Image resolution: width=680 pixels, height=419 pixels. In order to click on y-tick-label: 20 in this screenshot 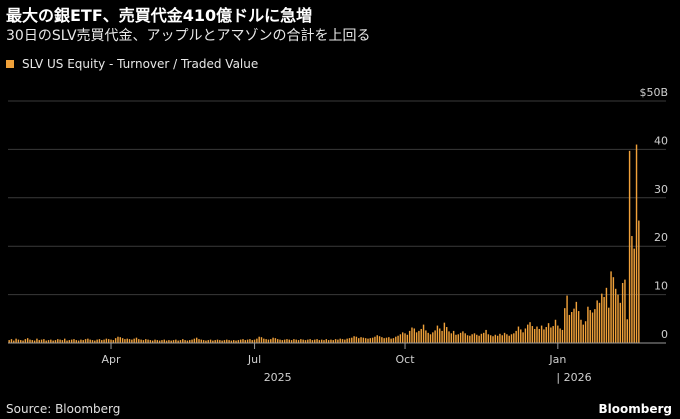, I will do `click(661, 237)`.